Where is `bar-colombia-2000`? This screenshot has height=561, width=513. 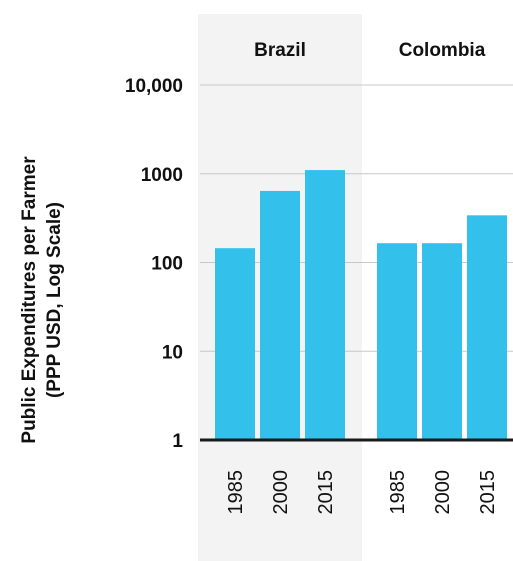 bar-colombia-2000 is located at coordinates (442, 341).